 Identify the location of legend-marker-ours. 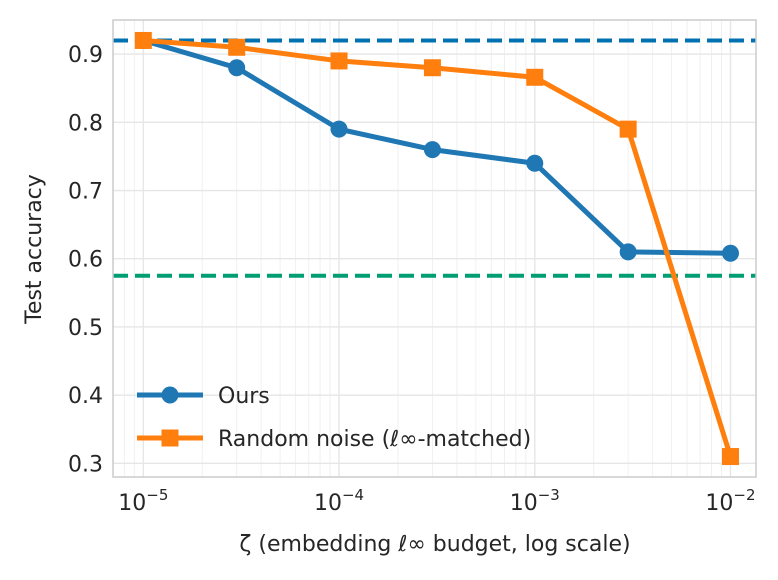
(170, 395).